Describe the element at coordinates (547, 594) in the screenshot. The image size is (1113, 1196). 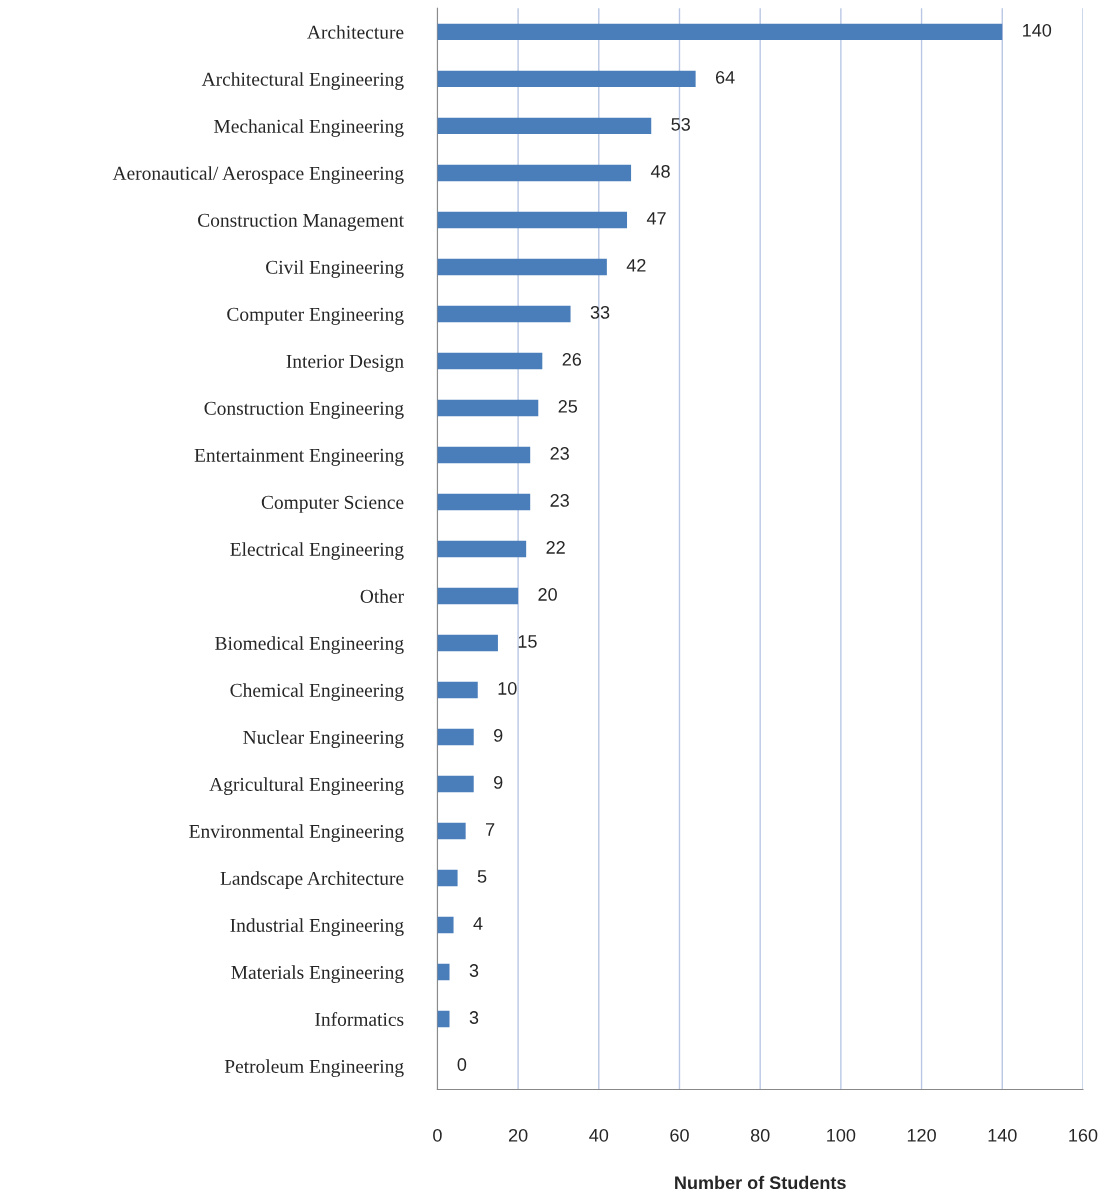
I see `data-label: 20` at that location.